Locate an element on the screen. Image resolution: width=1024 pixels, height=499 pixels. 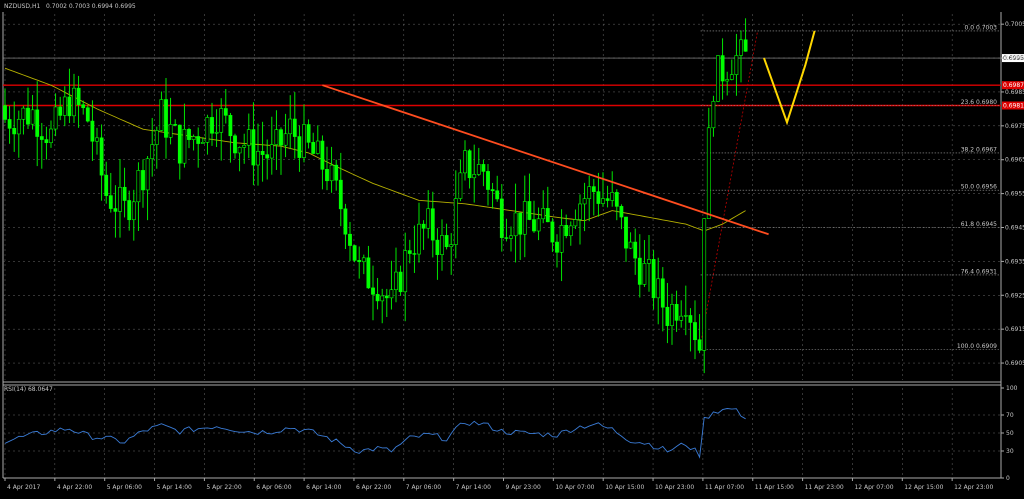
ohlc-label: 0.7002 0.7003 0.6994 0.6995 is located at coordinates (91, 6).